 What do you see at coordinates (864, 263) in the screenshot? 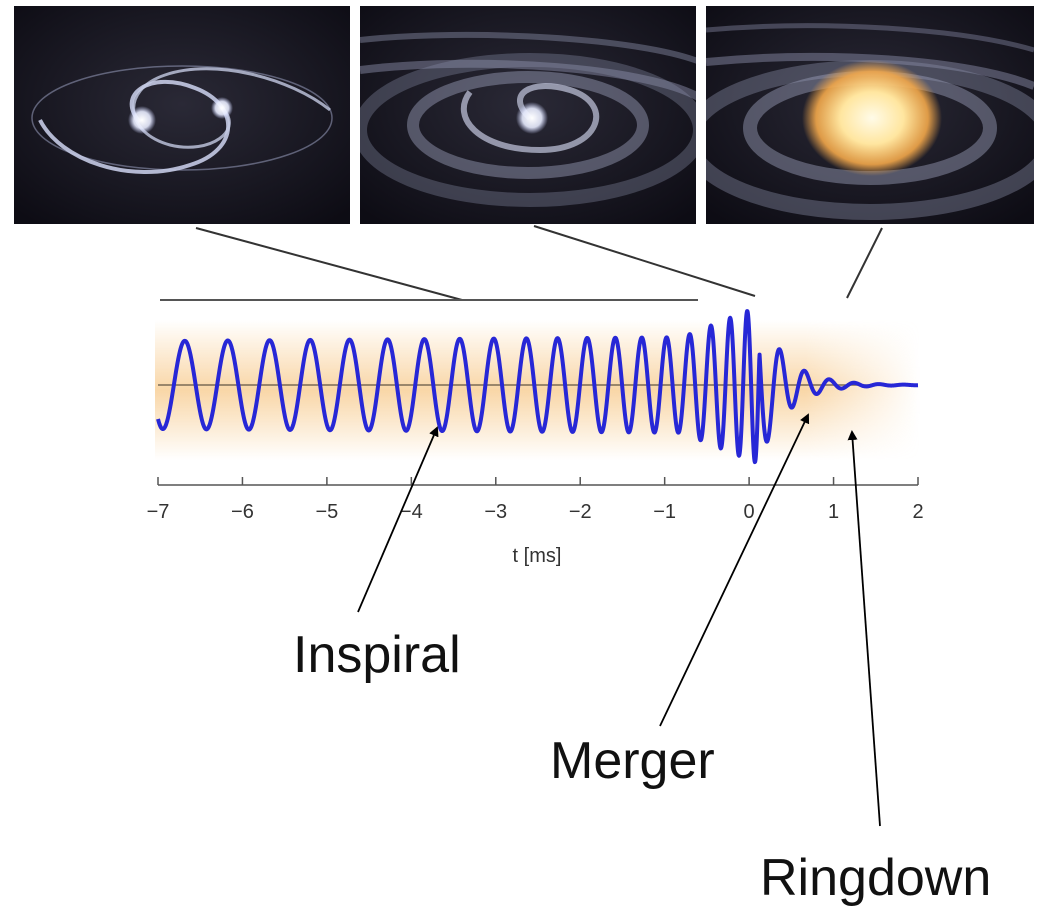
I see `ringdown-connector` at bounding box center [864, 263].